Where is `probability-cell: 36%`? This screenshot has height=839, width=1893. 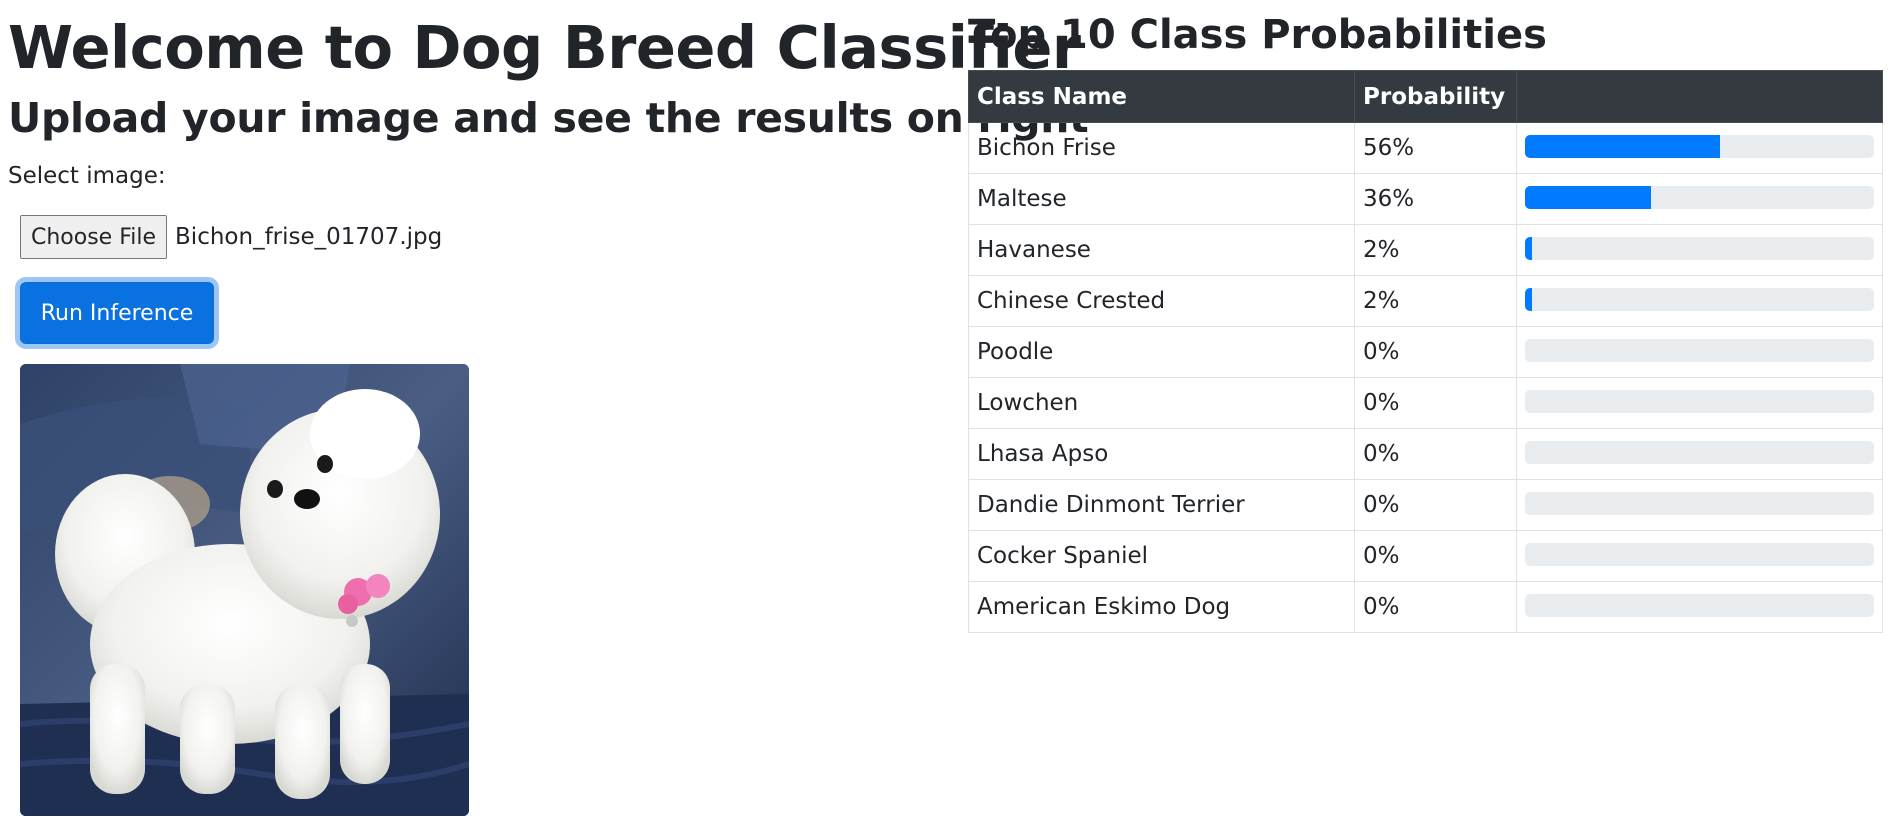 probability-cell: 36% is located at coordinates (1435, 199).